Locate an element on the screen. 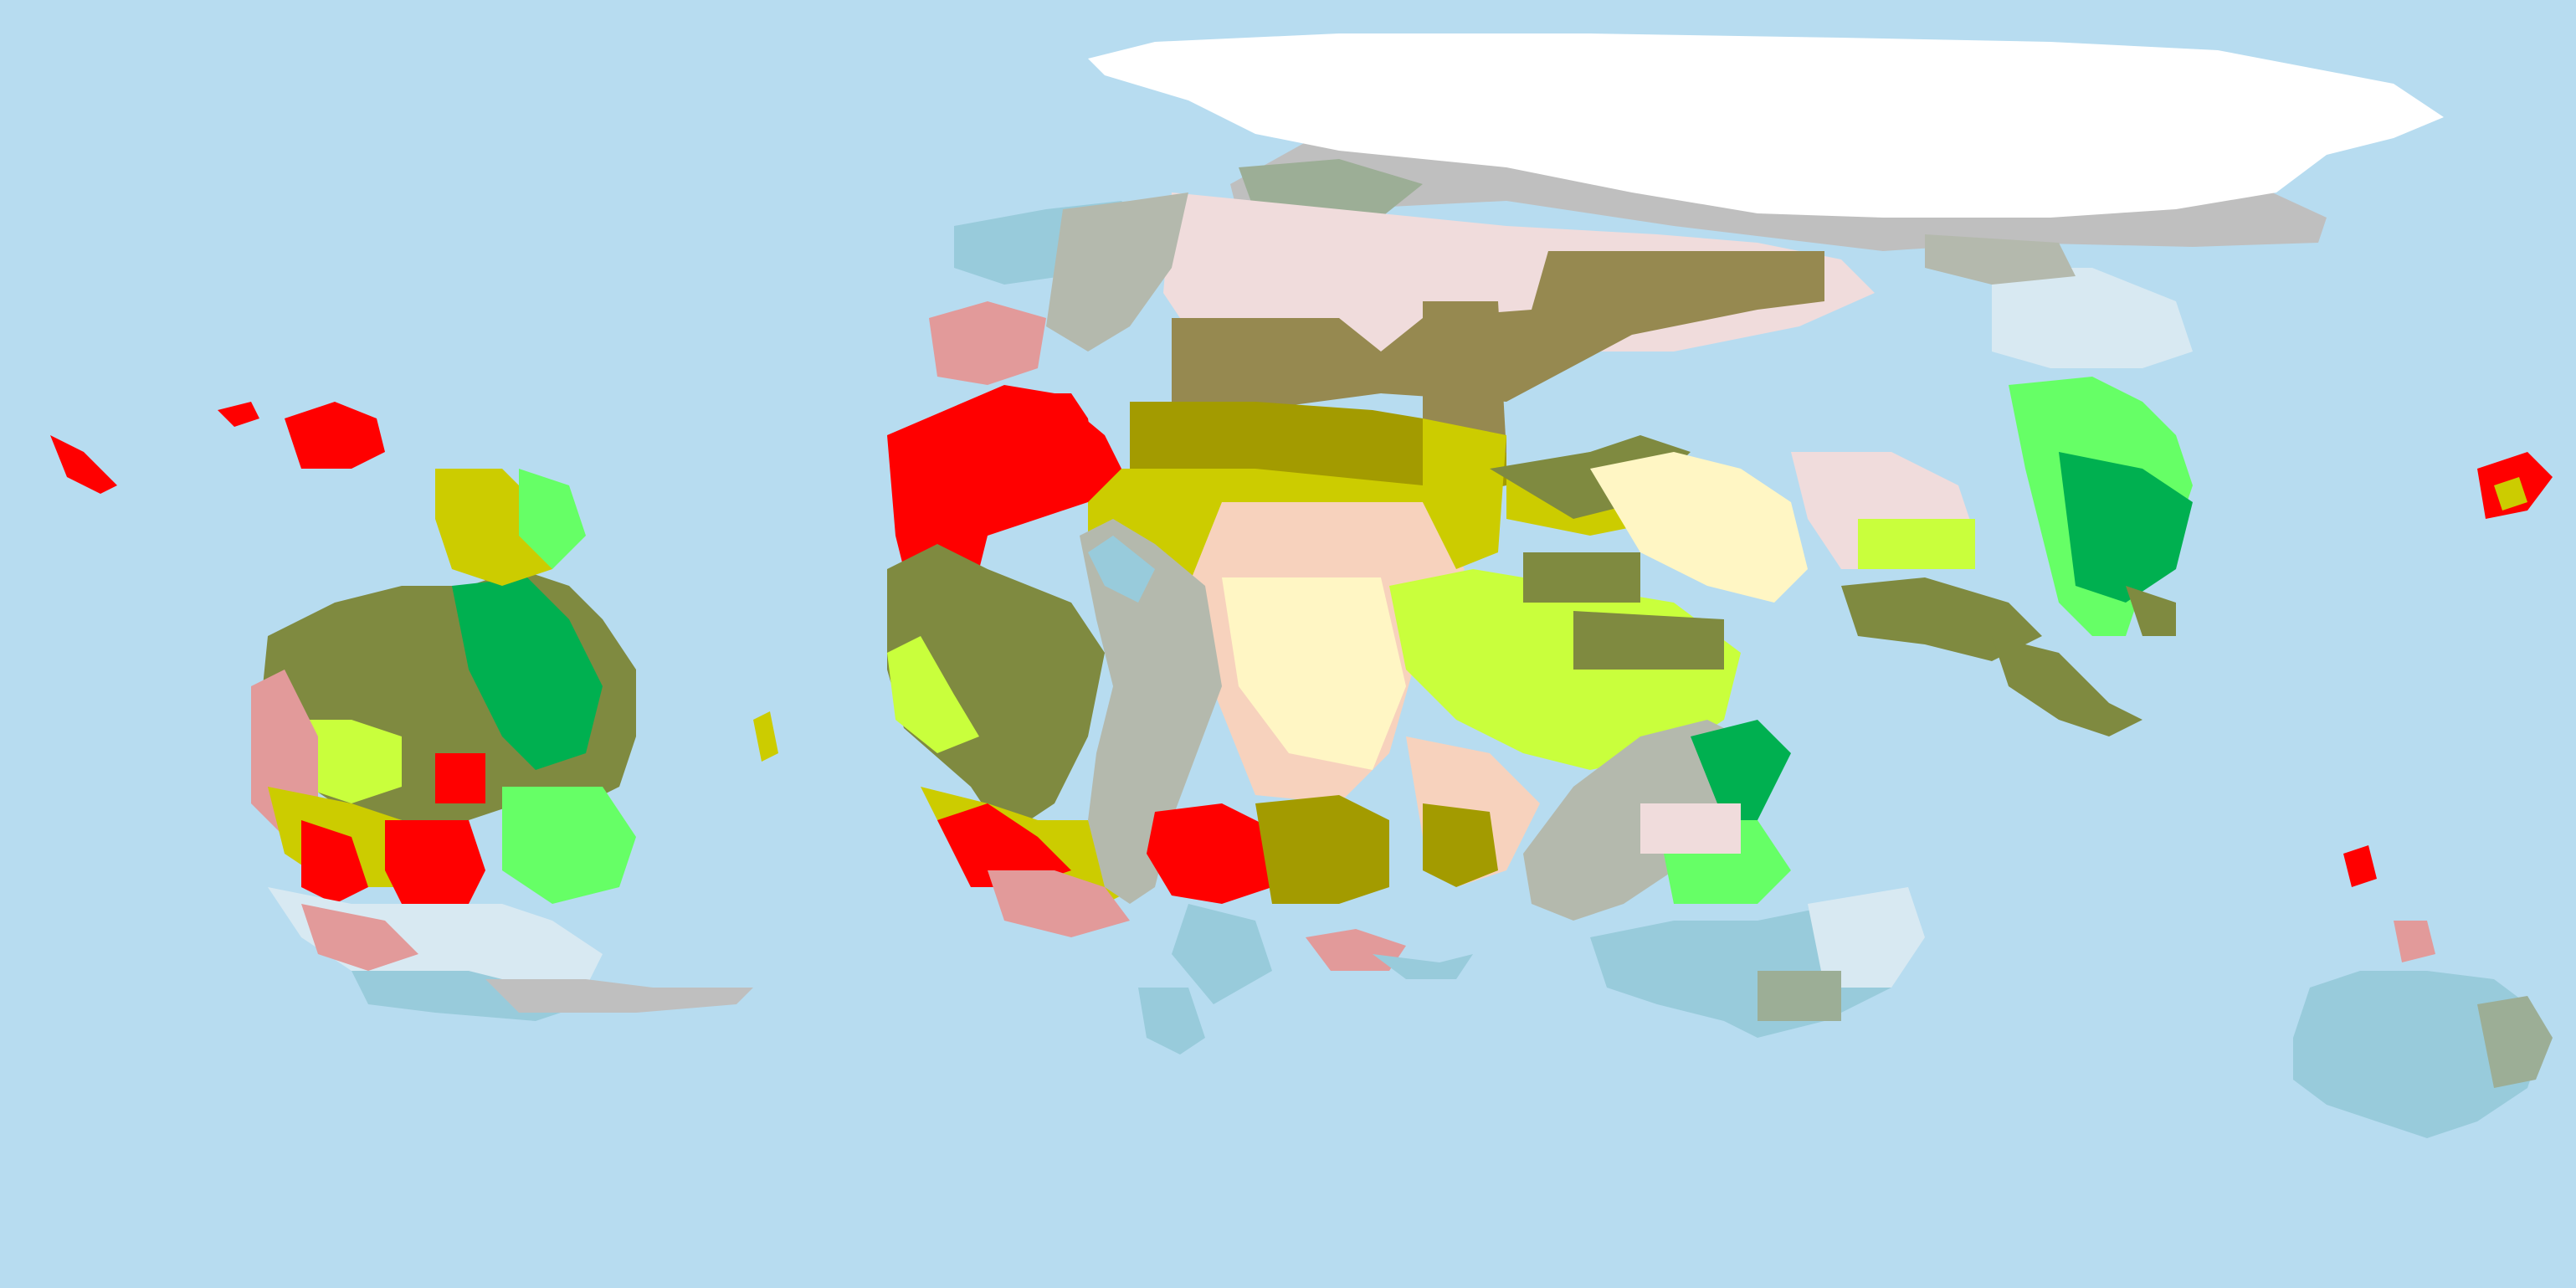 The width and height of the screenshot is (2576, 1288). east-steppe is located at coordinates (1690, 828).